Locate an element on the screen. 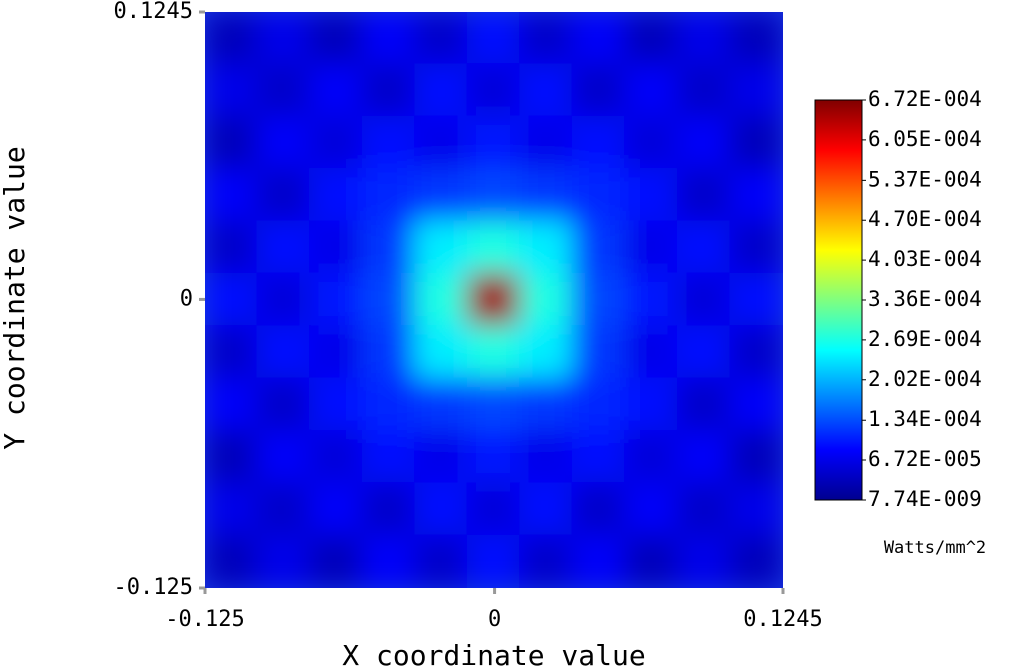 The height and width of the screenshot is (672, 1019). colorbar-tick-label: 6.72E-005 is located at coordinates (925, 459).